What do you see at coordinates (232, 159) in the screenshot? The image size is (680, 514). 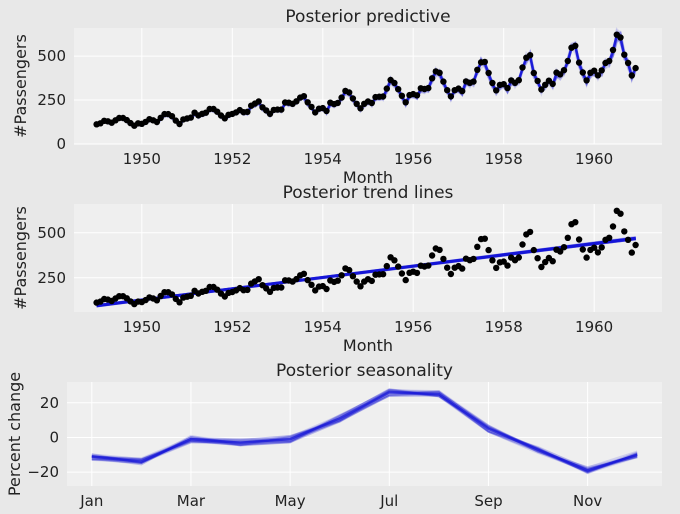 I see `x-tick-label: 1952` at bounding box center [232, 159].